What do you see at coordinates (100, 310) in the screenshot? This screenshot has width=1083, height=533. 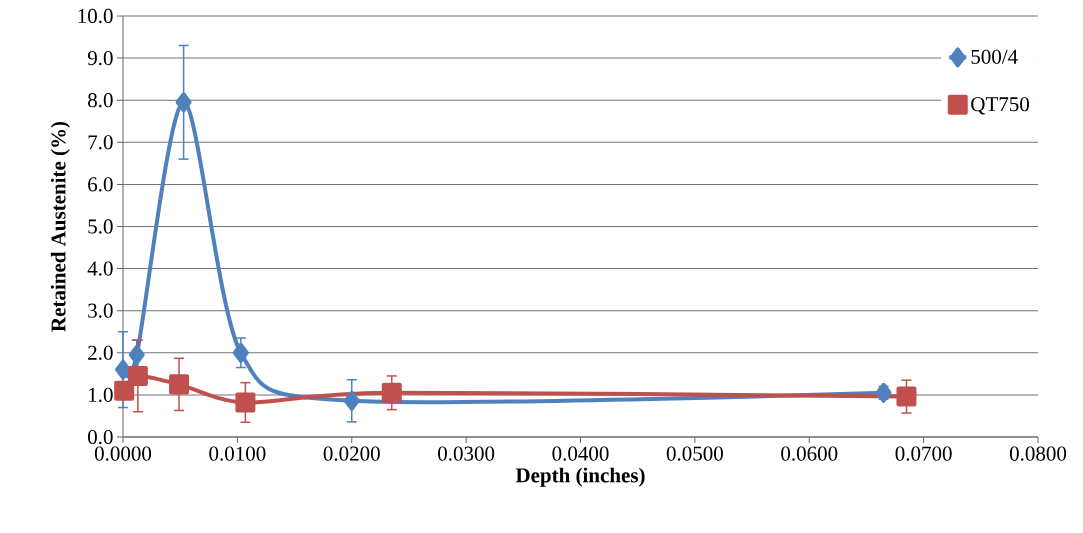 I see `y-tick-label: 3.0` at bounding box center [100, 310].